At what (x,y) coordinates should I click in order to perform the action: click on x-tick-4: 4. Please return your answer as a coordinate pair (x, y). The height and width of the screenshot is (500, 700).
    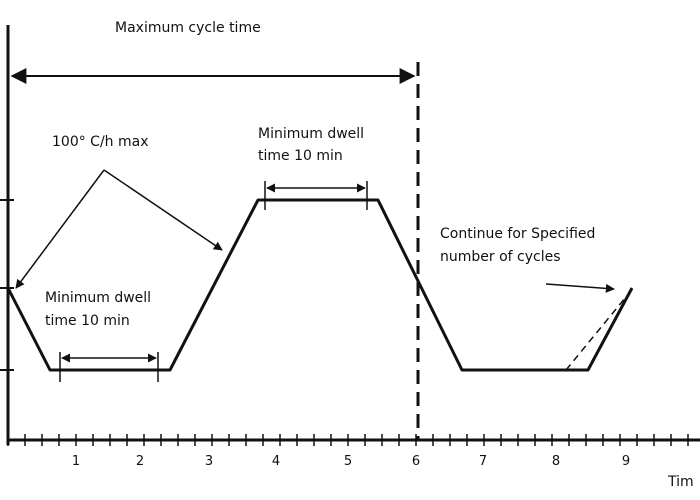
    Looking at the image, I should click on (276, 461).